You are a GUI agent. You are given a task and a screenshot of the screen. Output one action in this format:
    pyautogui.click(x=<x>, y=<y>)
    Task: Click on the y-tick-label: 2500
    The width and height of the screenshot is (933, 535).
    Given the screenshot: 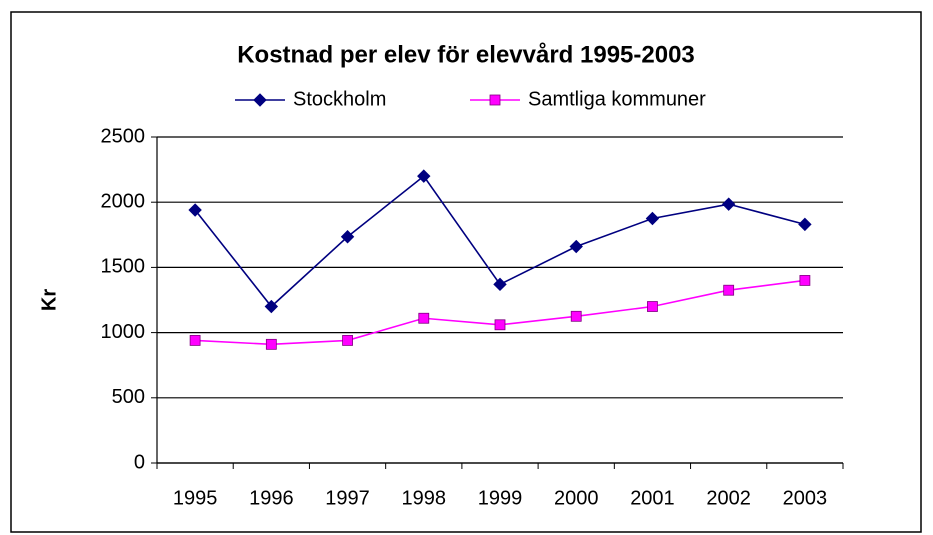 What is the action you would take?
    pyautogui.click(x=123, y=136)
    